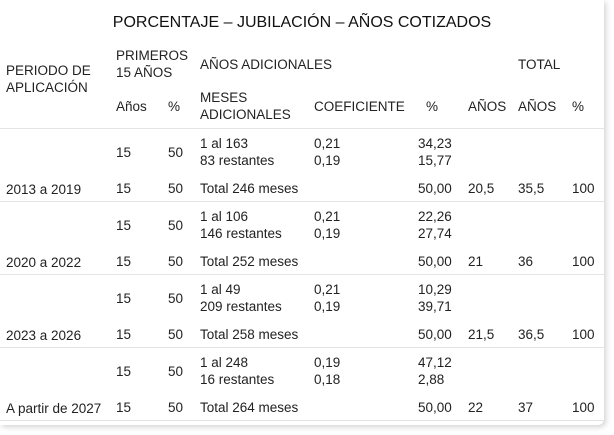 The height and width of the screenshot is (435, 614). What do you see at coordinates (435, 306) in the screenshot?
I see `pct-line: 39,71` at bounding box center [435, 306].